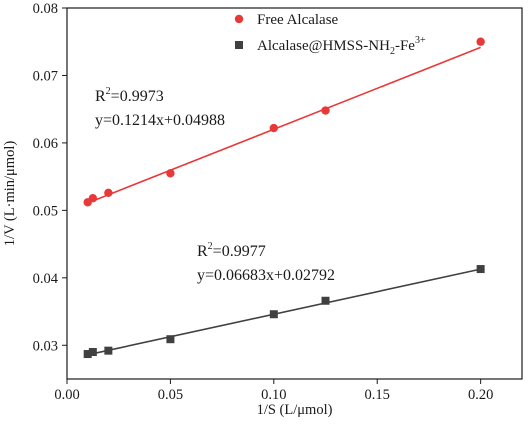 Image resolution: width=532 pixels, height=429 pixels. I want to click on legend-marker-immobilized, so click(239, 45).